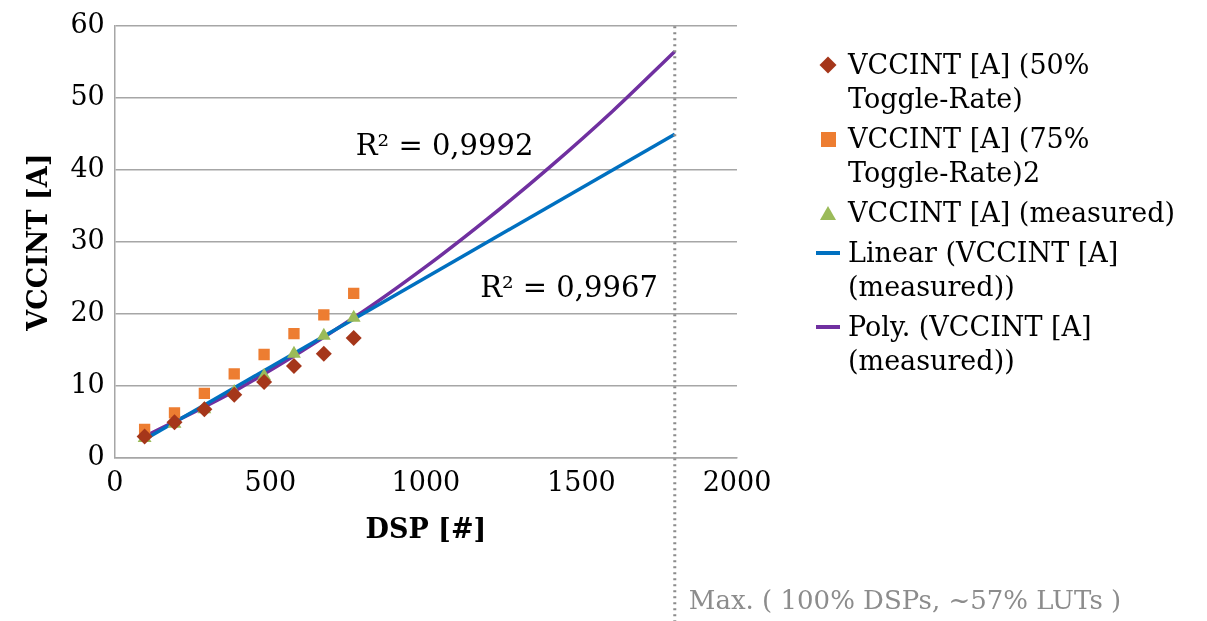  What do you see at coordinates (970, 344) in the screenshot?
I see `legend-label: Poly. (VCCINT [A] (measured))` at bounding box center [970, 344].